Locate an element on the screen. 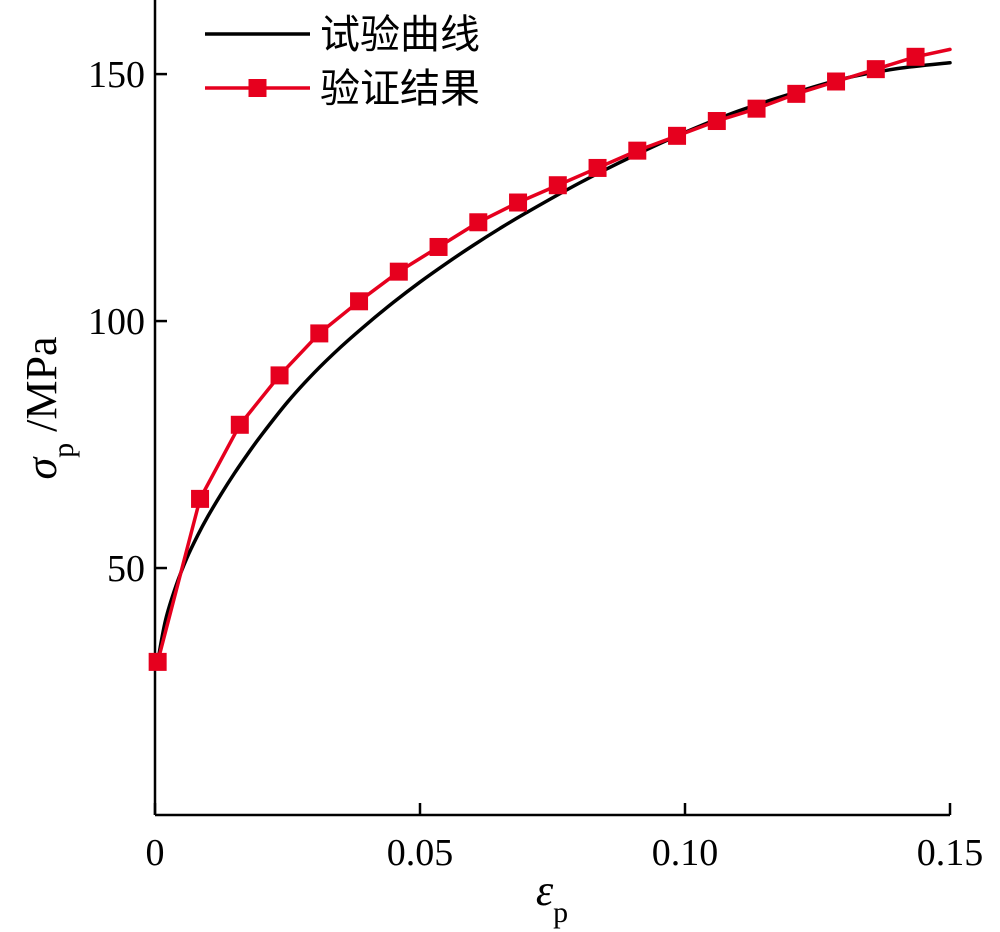 The image size is (1000, 932). legend-item: 验证结果 is located at coordinates (342, 89).